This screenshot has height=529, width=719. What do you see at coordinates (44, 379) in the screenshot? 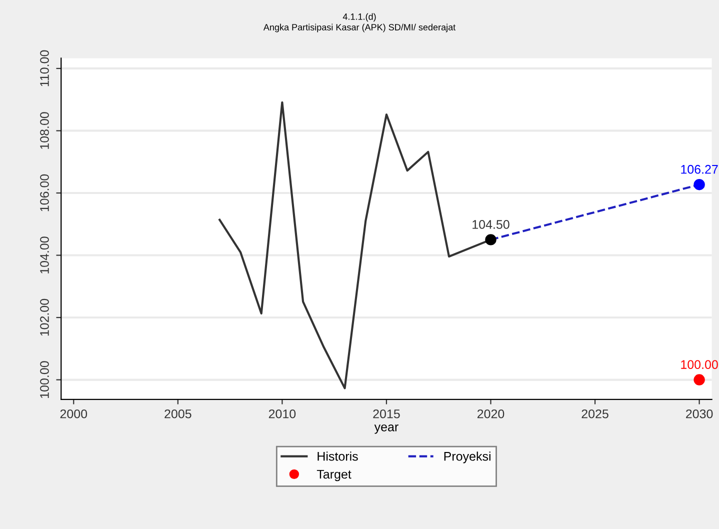
I see `y-tick-label: 100.00` at bounding box center [44, 379].